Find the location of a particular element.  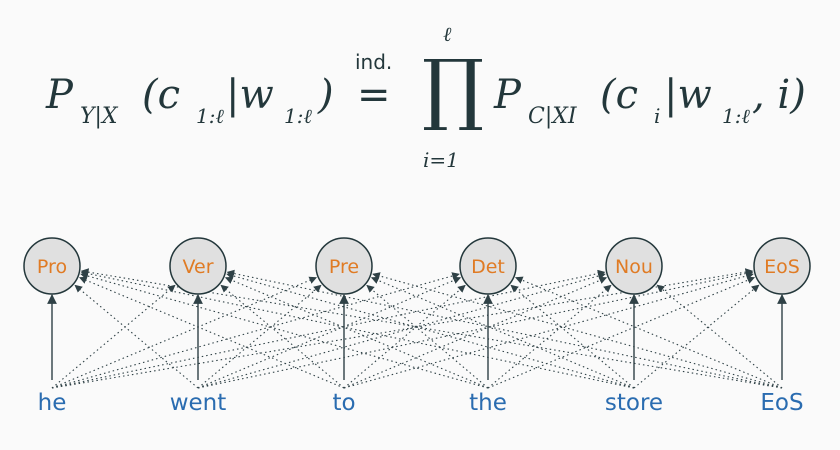

word-label: the is located at coordinates (488, 403).